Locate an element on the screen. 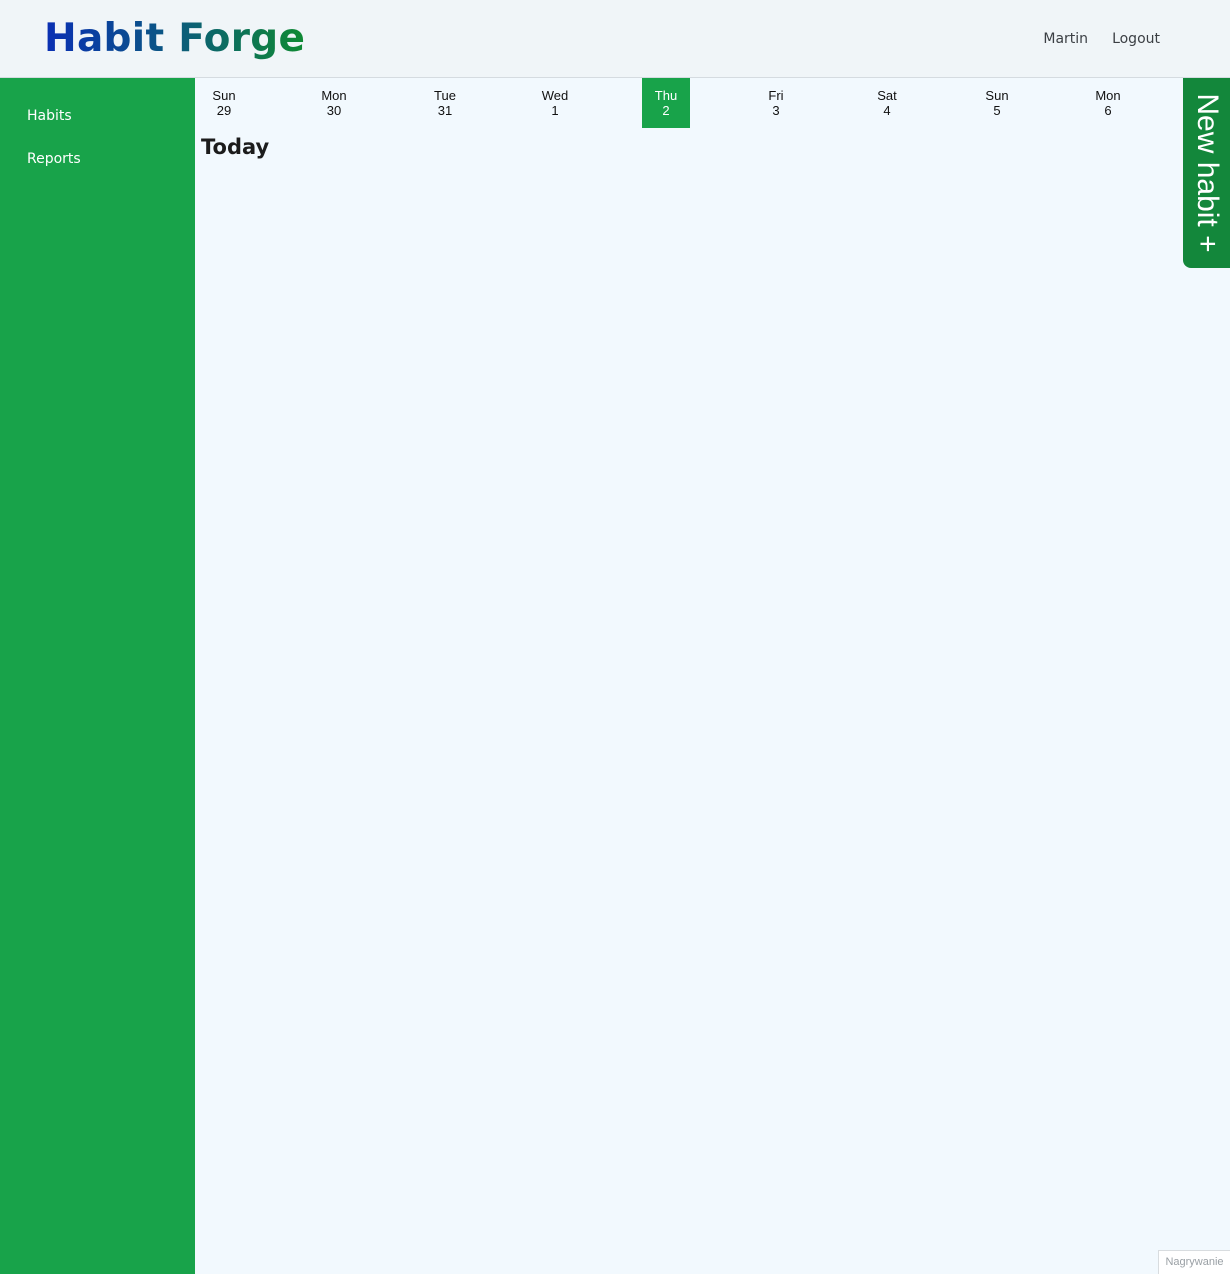 The height and width of the screenshot is (1274, 1230). day-date: 3 is located at coordinates (776, 110).